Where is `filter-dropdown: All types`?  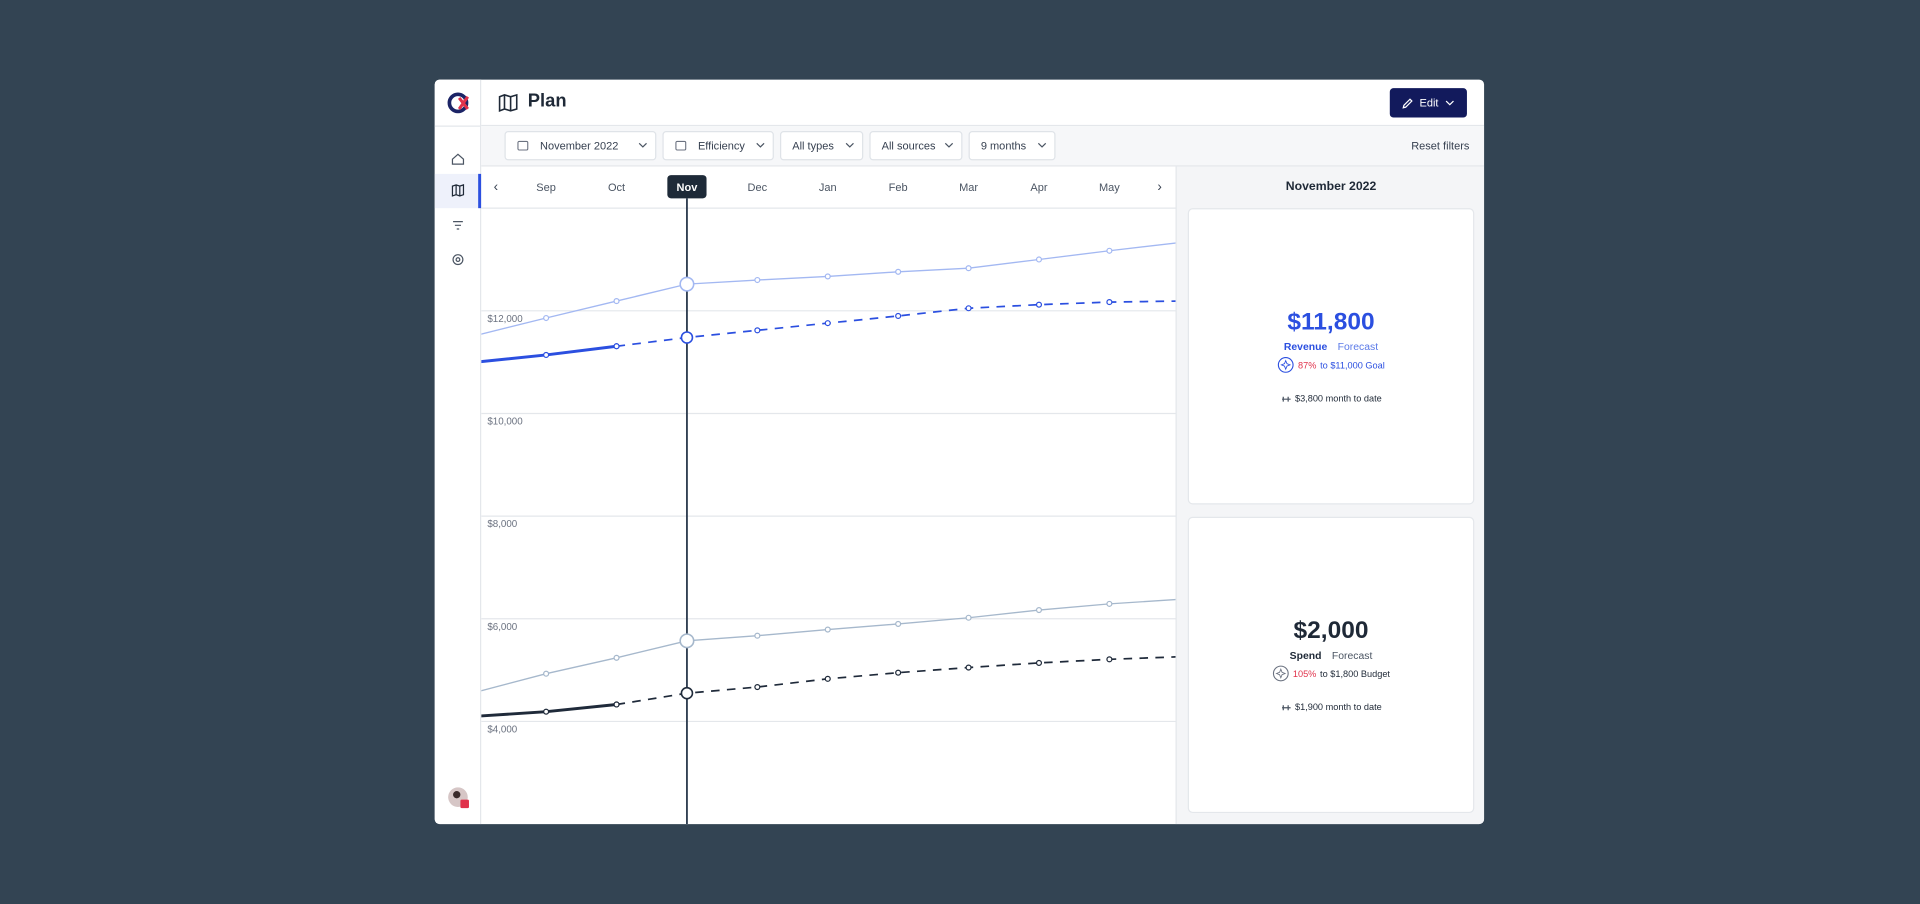 filter-dropdown: All types is located at coordinates (822, 146).